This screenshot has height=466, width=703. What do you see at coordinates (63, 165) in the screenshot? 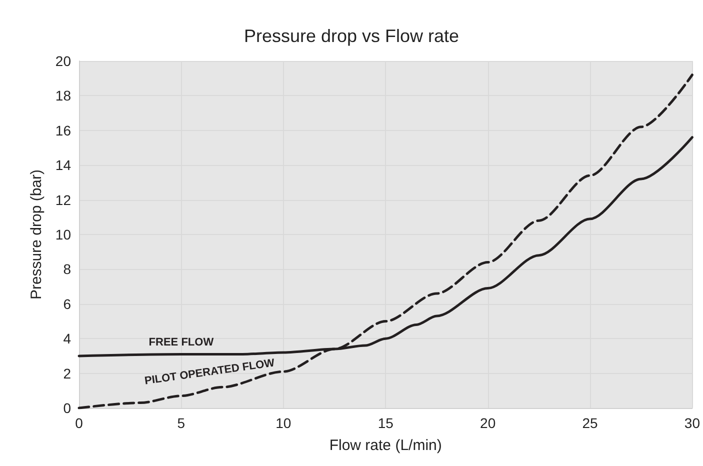
I see `y-tick-label: 14` at bounding box center [63, 165].